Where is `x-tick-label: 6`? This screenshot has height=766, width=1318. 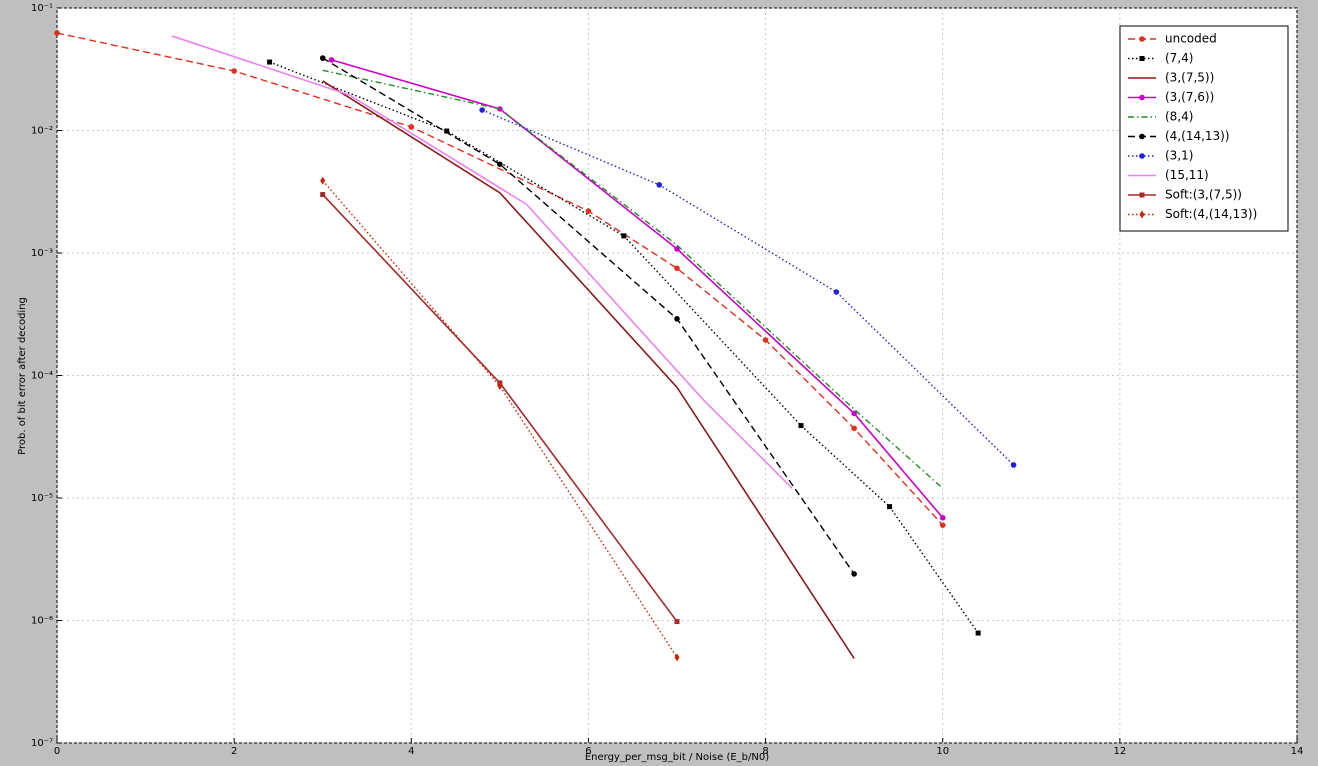 x-tick-label: 6 is located at coordinates (588, 751).